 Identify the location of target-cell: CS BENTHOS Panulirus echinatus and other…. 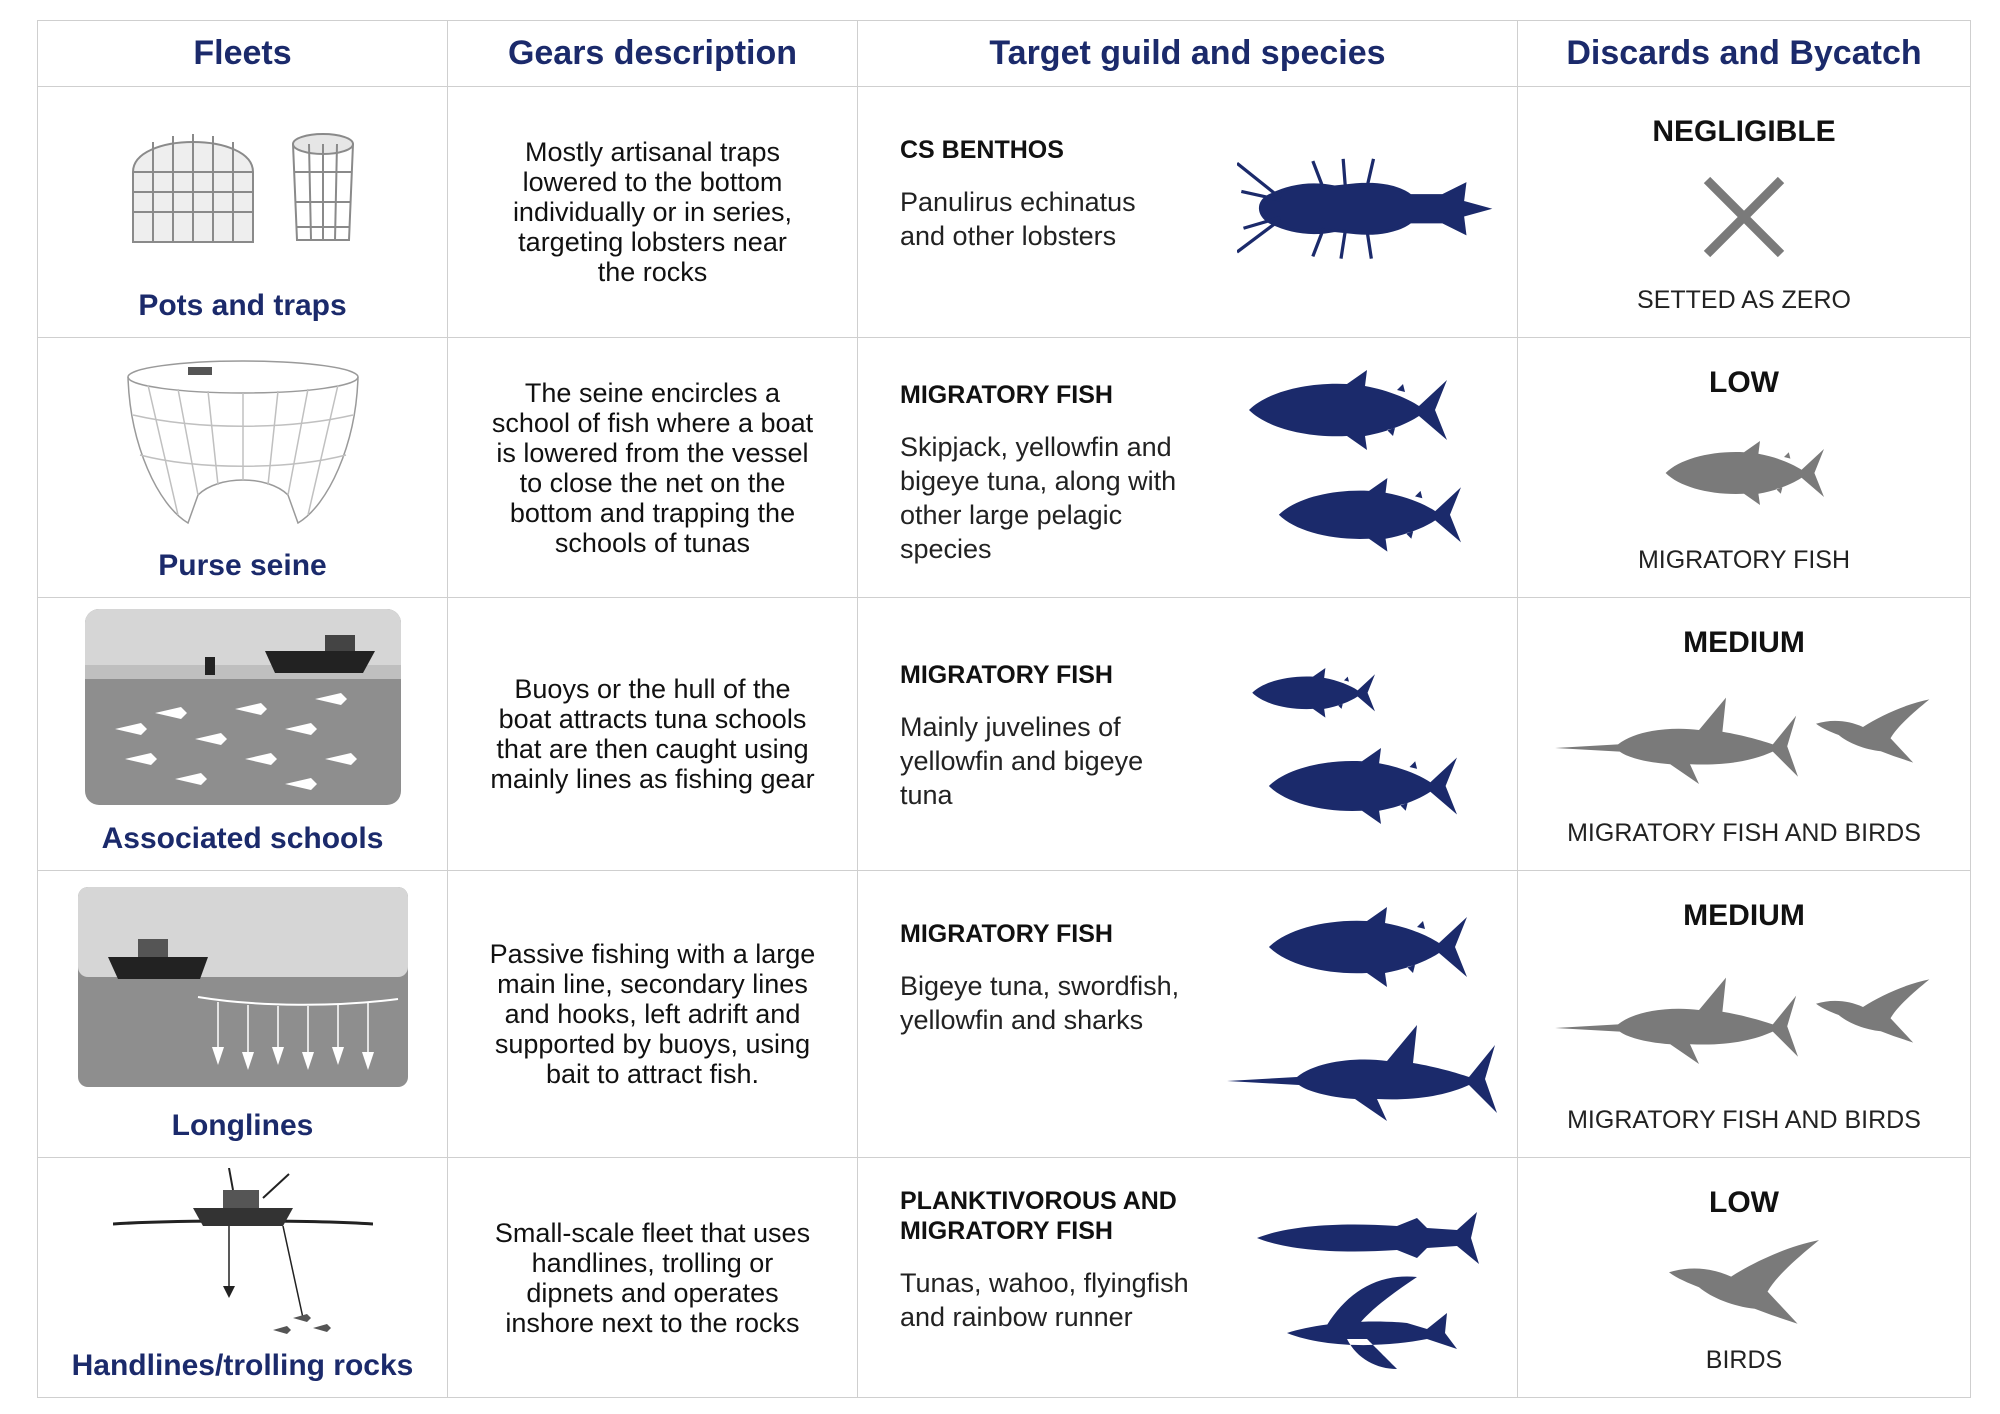
(1188, 212).